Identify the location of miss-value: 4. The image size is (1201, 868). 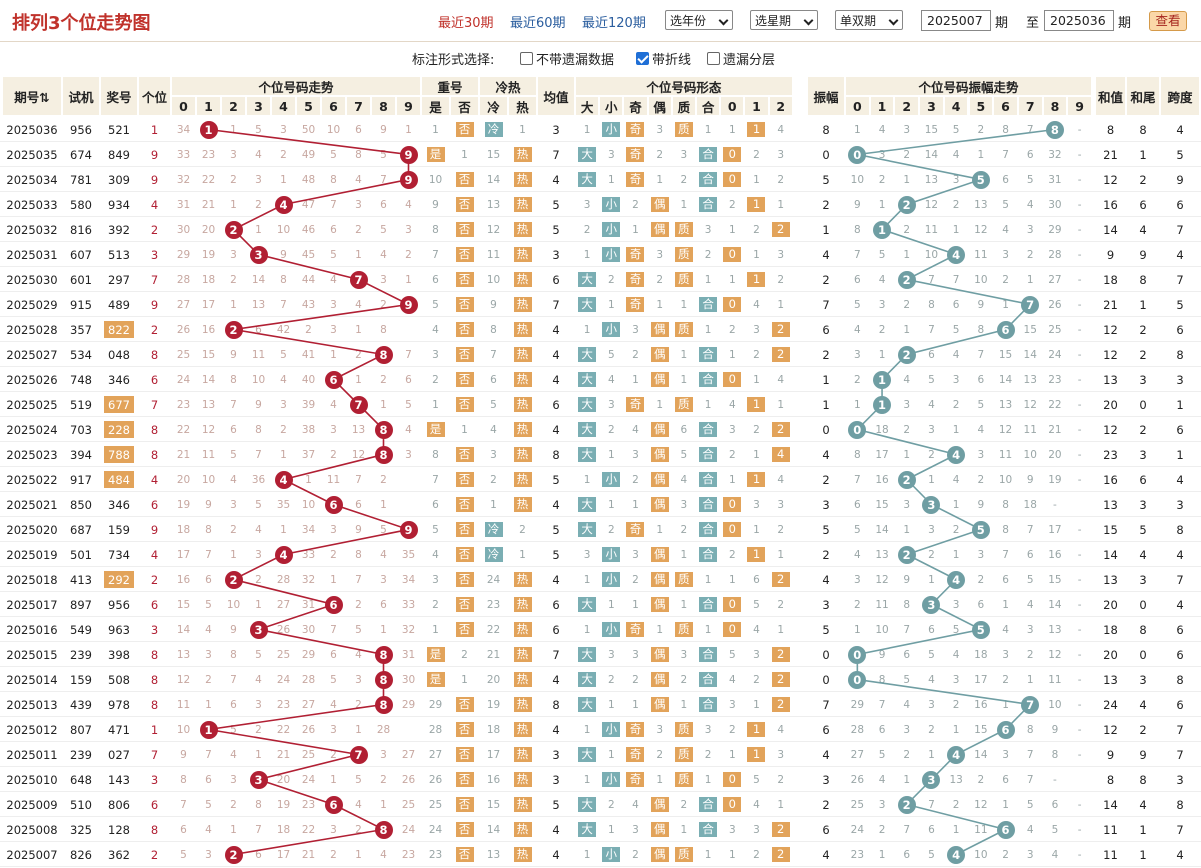
(383, 554).